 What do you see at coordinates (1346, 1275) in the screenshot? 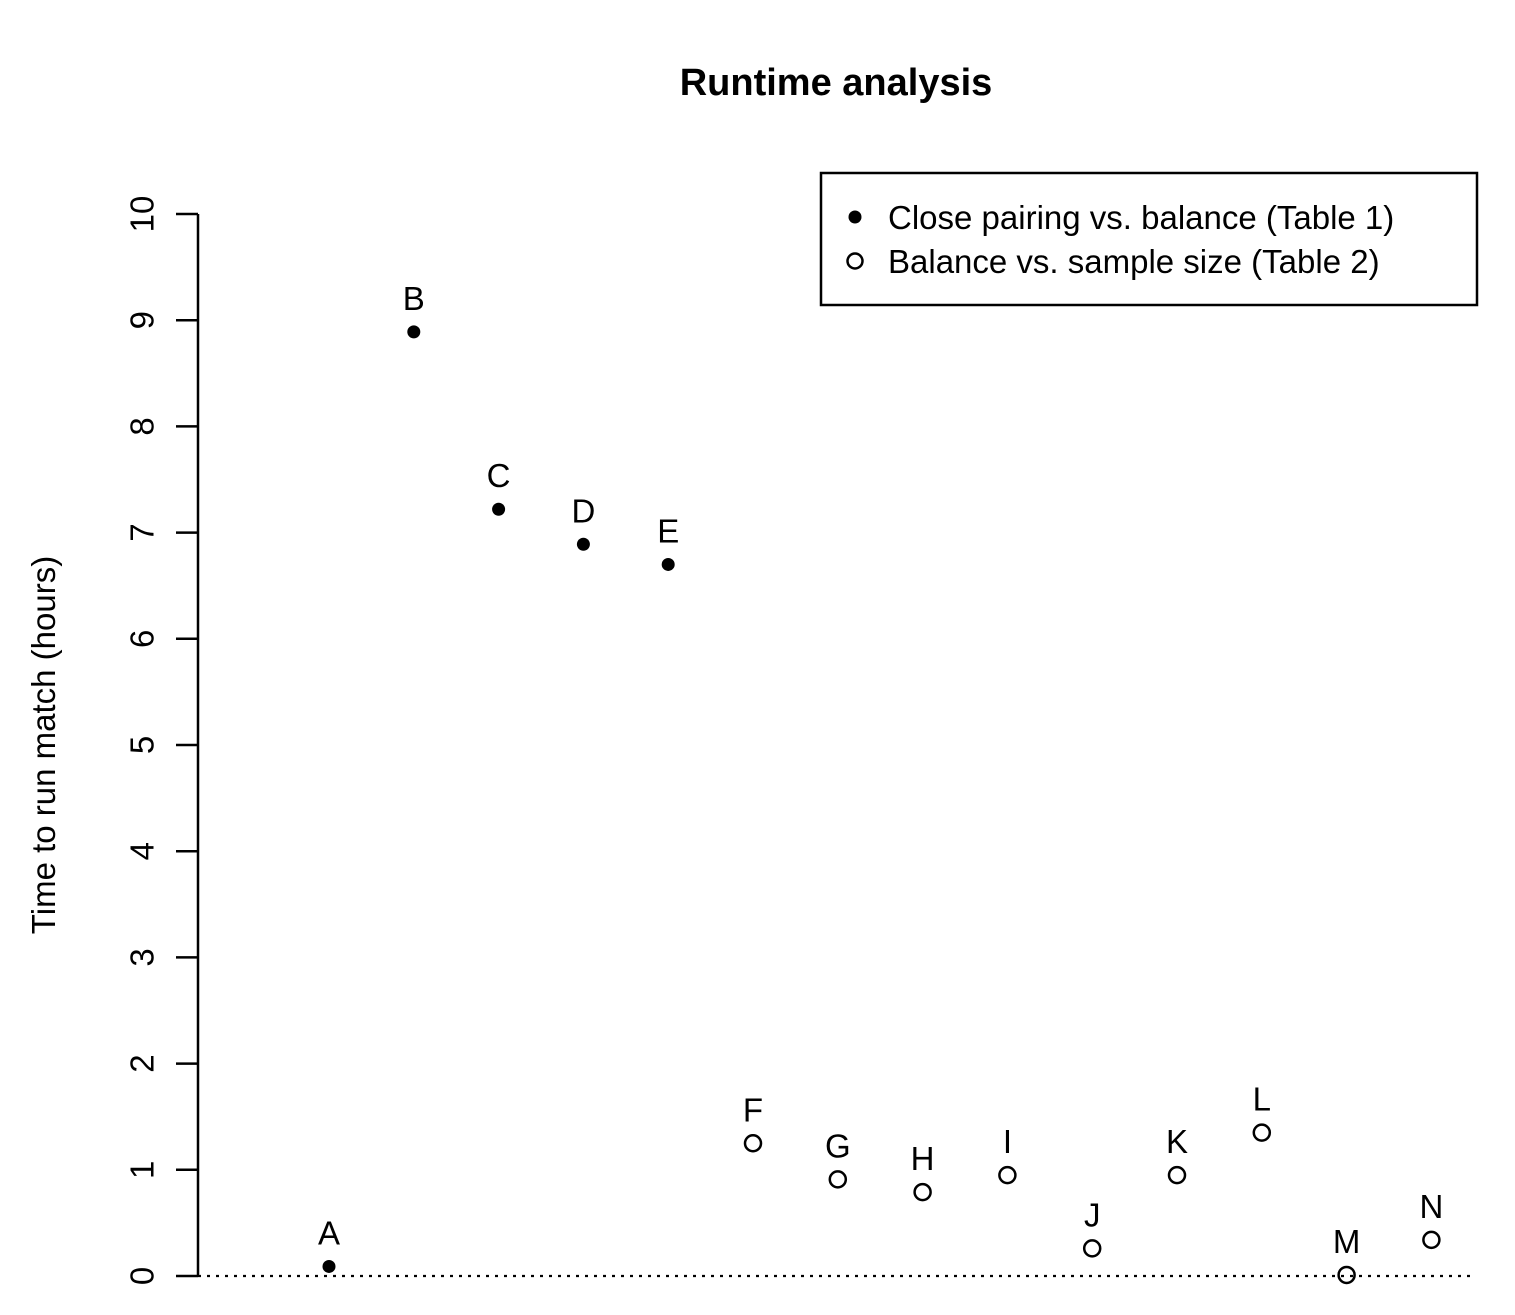
I see `data-point-M` at bounding box center [1346, 1275].